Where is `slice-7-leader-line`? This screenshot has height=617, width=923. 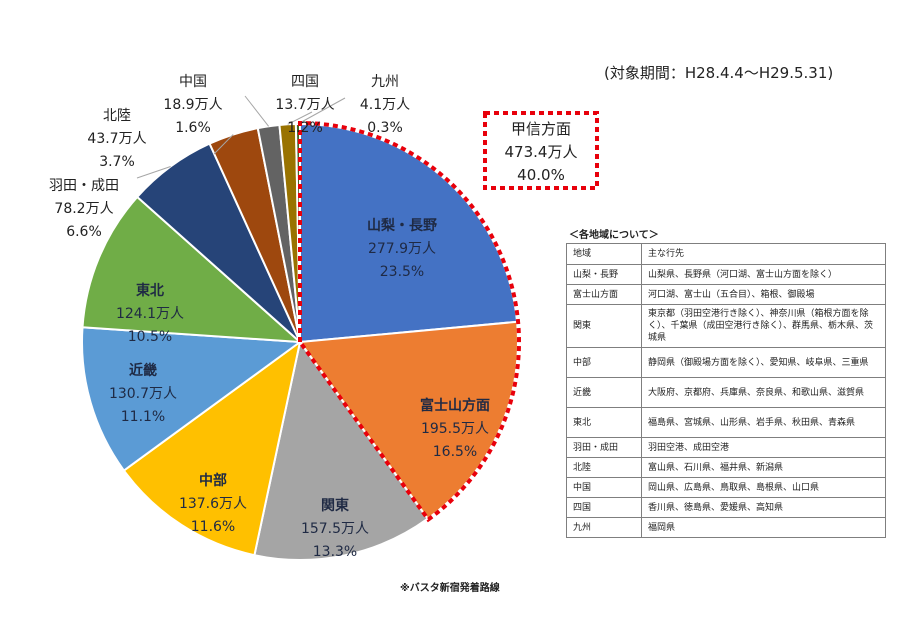
slice-7-leader-line is located at coordinates (223, 144).